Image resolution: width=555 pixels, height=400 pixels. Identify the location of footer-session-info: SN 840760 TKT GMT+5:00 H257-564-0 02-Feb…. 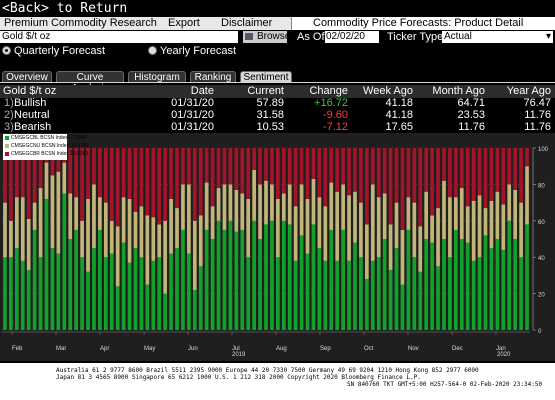
(445, 384).